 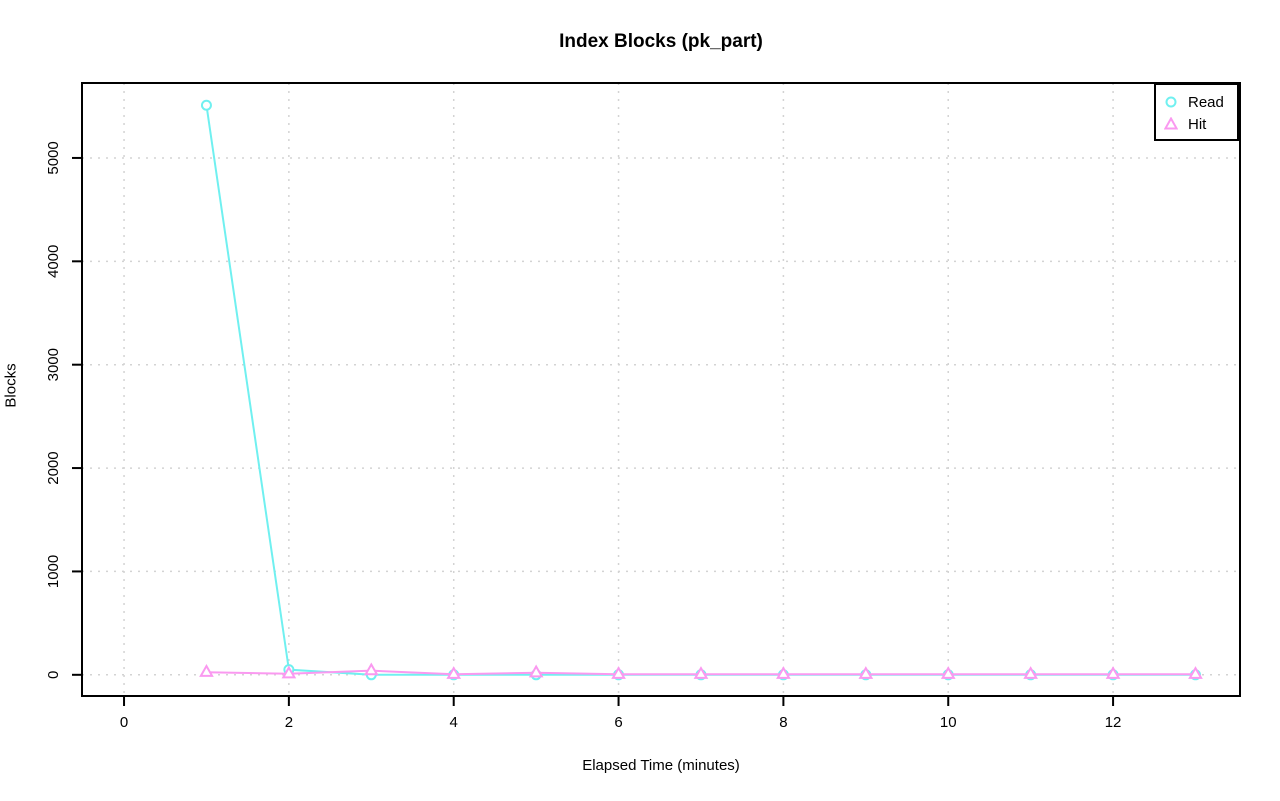 I want to click on x-tick-label: 6, so click(x=618, y=722).